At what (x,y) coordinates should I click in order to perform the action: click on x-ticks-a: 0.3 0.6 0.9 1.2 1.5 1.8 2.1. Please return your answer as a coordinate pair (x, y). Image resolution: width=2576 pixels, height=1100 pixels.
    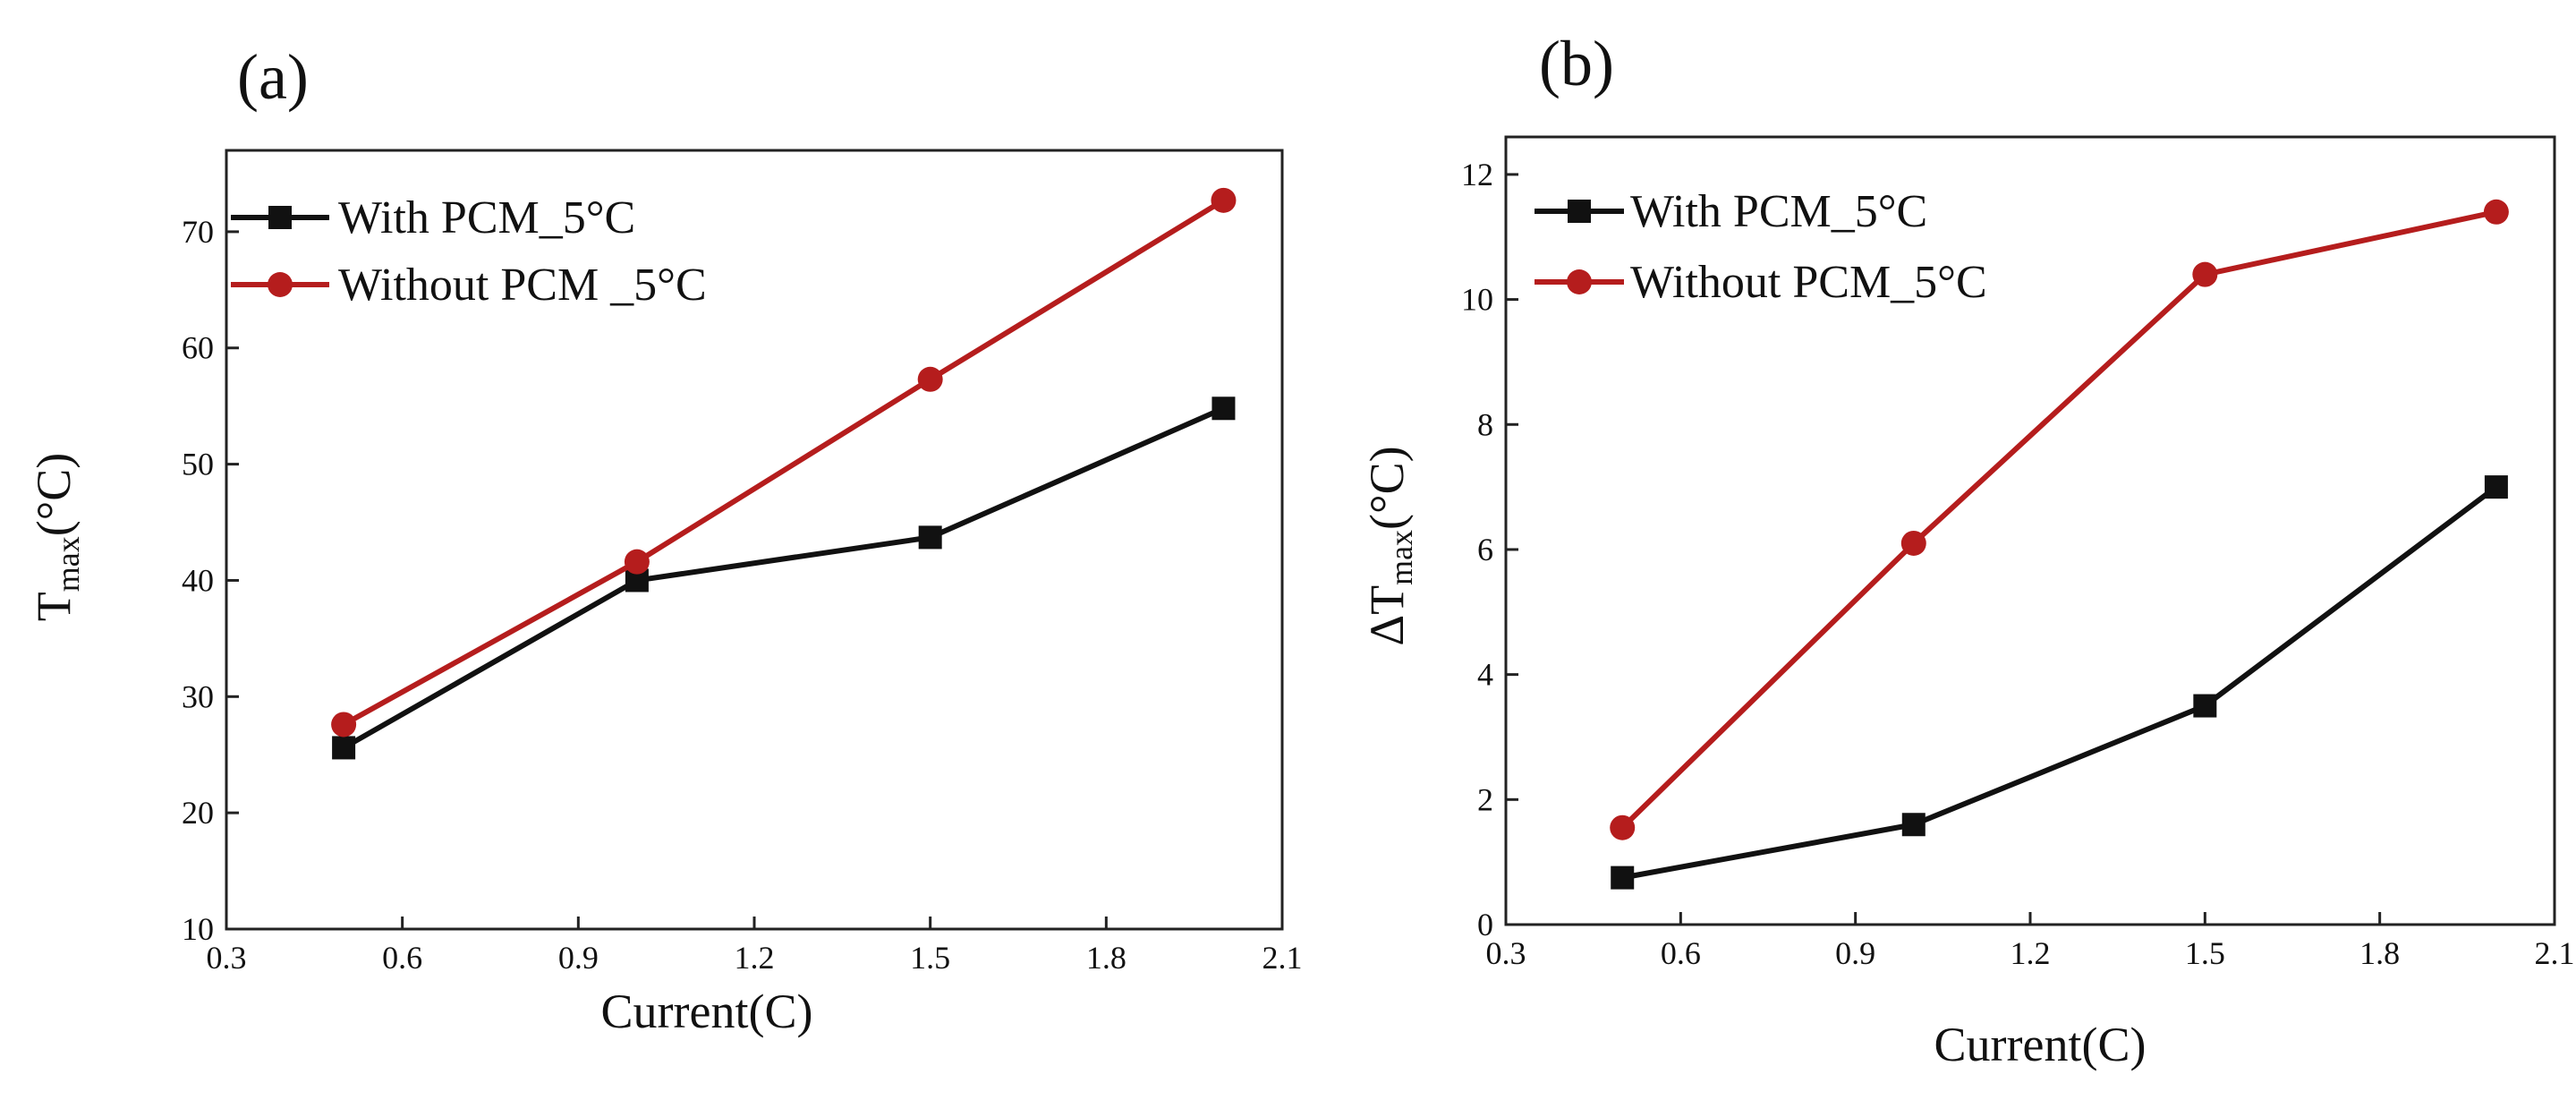
    Looking at the image, I should click on (755, 946).